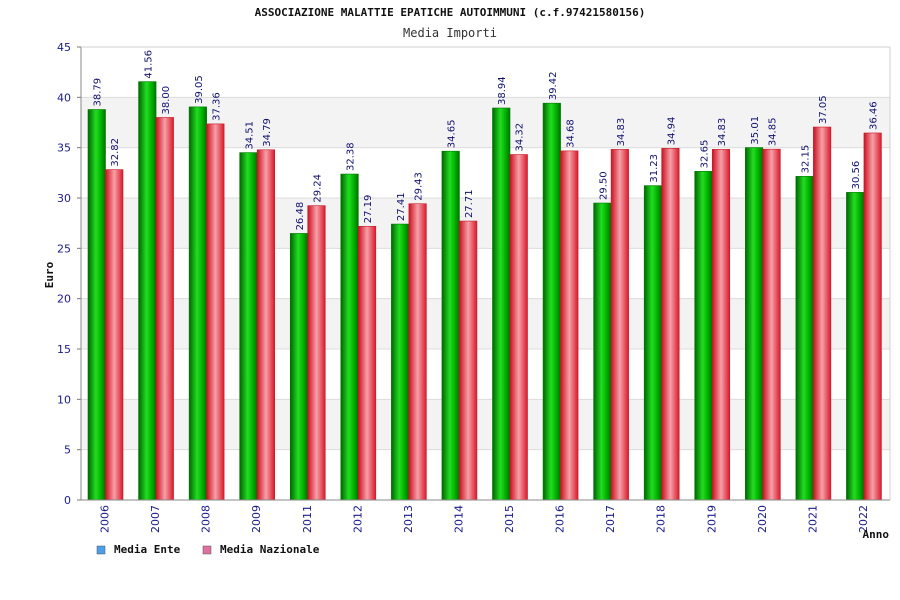 The image size is (900, 600). What do you see at coordinates (351, 156) in the screenshot?
I see `value-label: 32.38` at bounding box center [351, 156].